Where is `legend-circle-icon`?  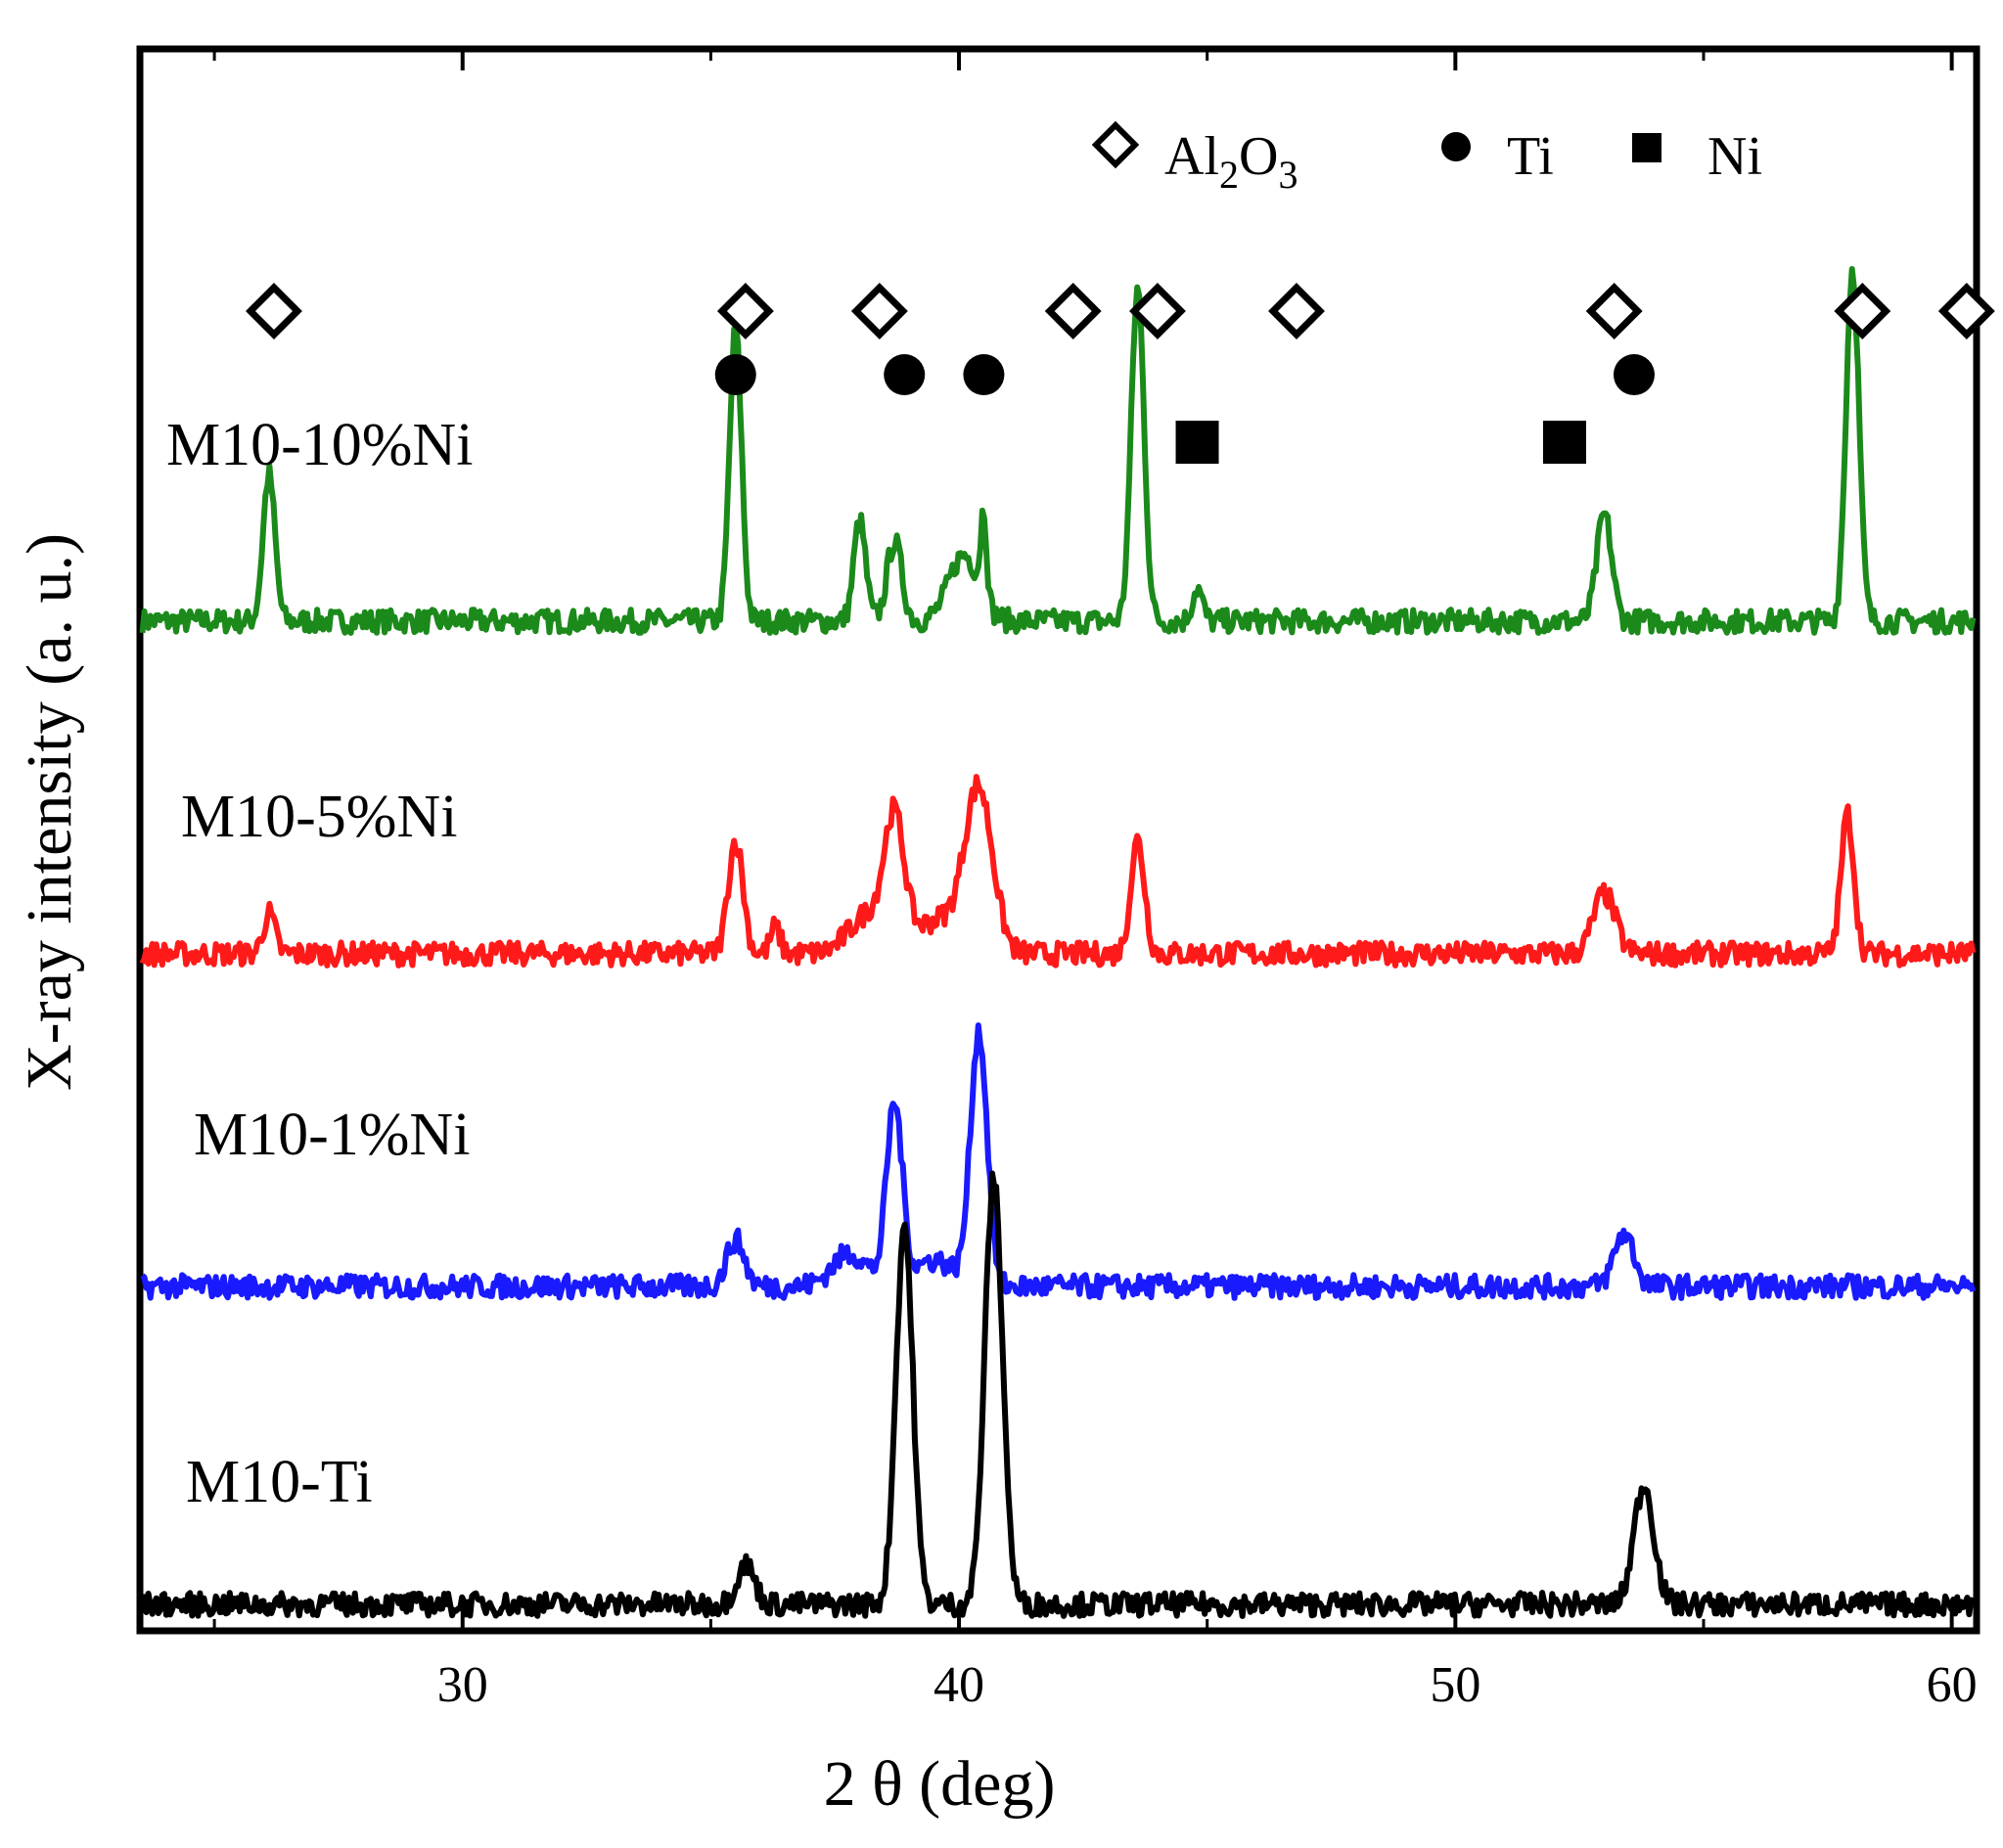
legend-circle-icon is located at coordinates (1456, 146).